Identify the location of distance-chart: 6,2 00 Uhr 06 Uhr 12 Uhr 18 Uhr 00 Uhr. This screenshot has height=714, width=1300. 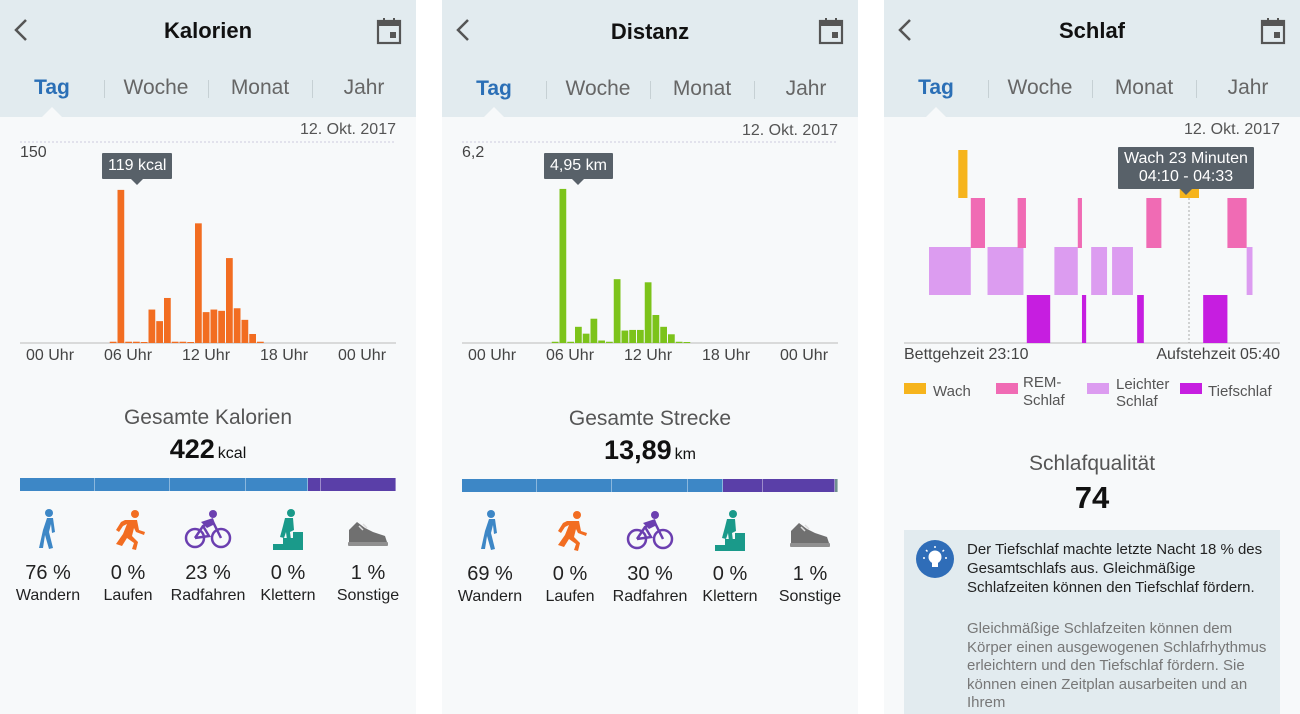
(650, 255).